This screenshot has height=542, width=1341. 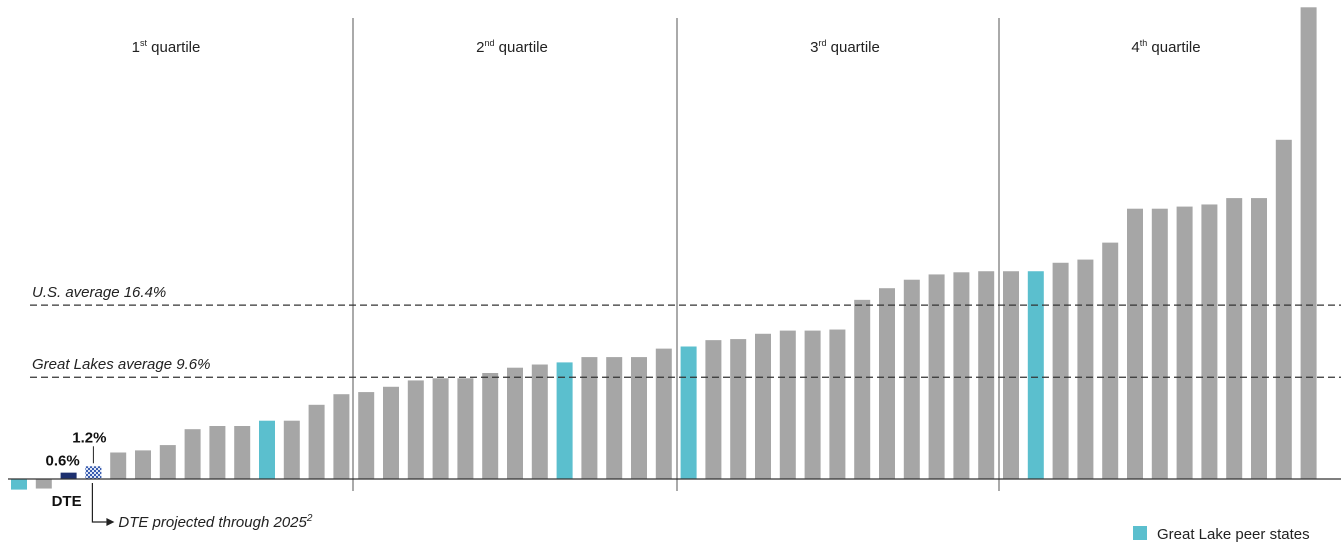 What do you see at coordinates (99, 292) in the screenshot?
I see `reference-line-label: U.S. average 16.4%` at bounding box center [99, 292].